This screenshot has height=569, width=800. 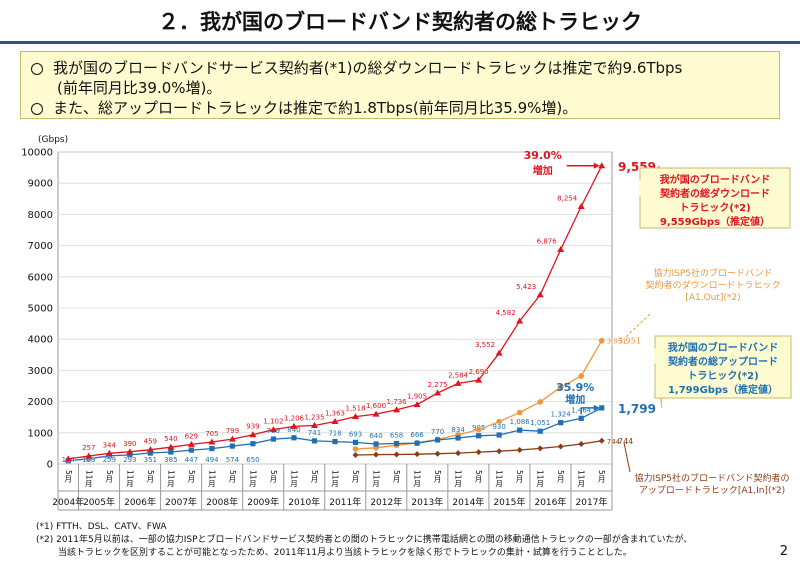 What do you see at coordinates (715, 179) in the screenshot?
I see `callout-total-down-text: 我が国のブロードバンド` at bounding box center [715, 179].